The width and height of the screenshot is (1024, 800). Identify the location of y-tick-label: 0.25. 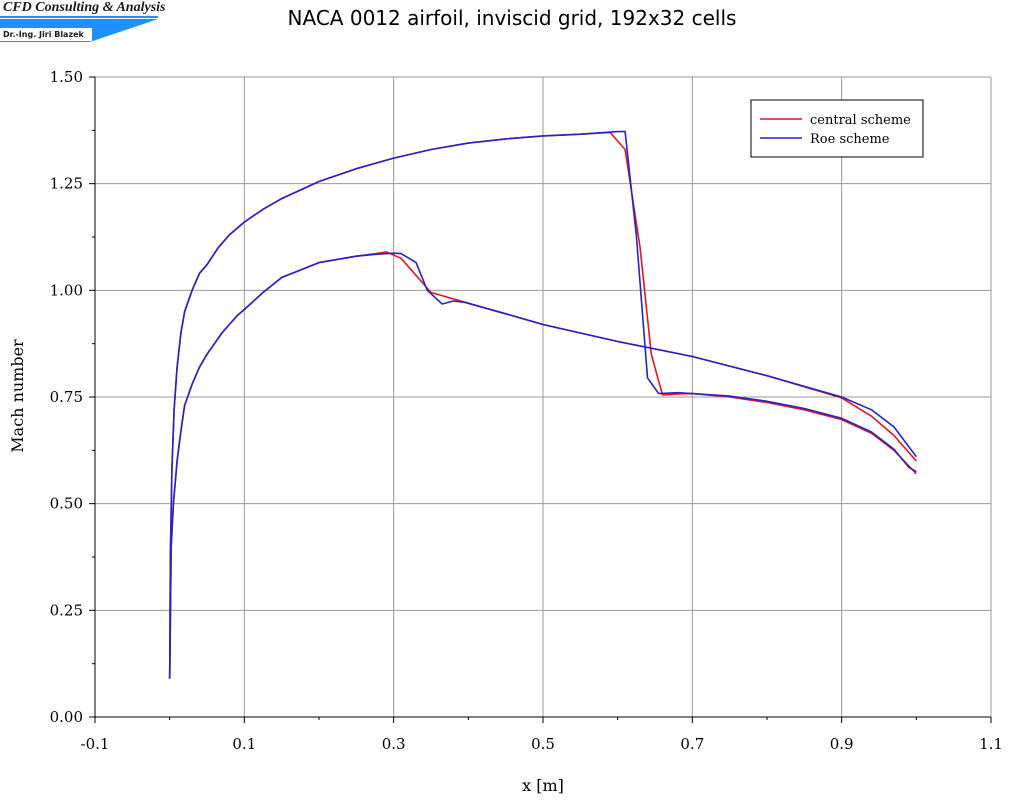
(66, 610).